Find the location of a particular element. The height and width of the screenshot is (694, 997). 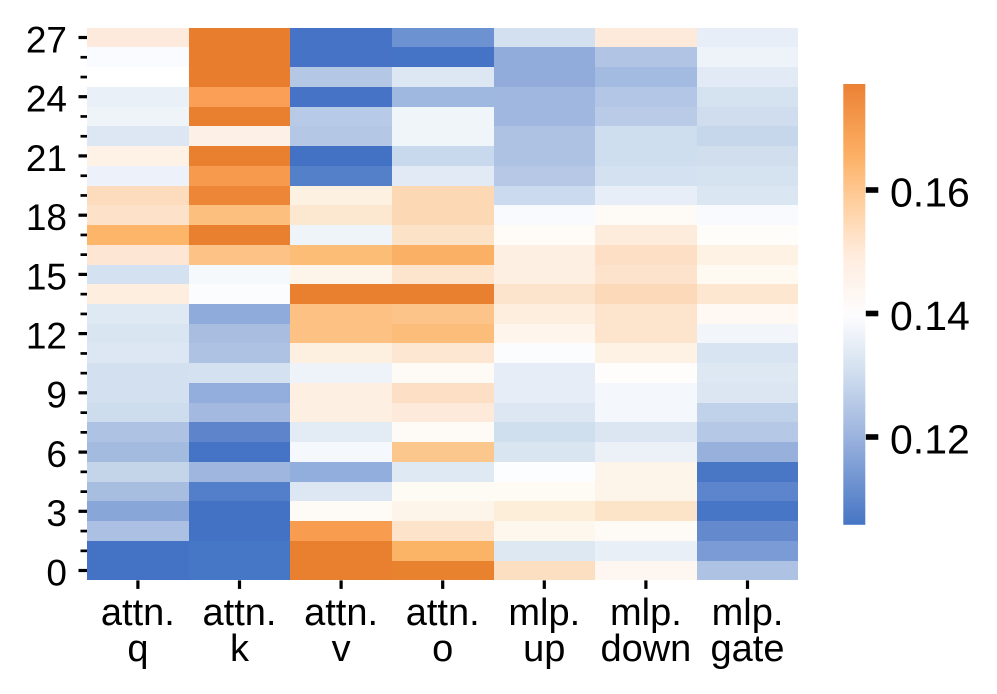

svg-text: 12 is located at coordinates (46, 336).